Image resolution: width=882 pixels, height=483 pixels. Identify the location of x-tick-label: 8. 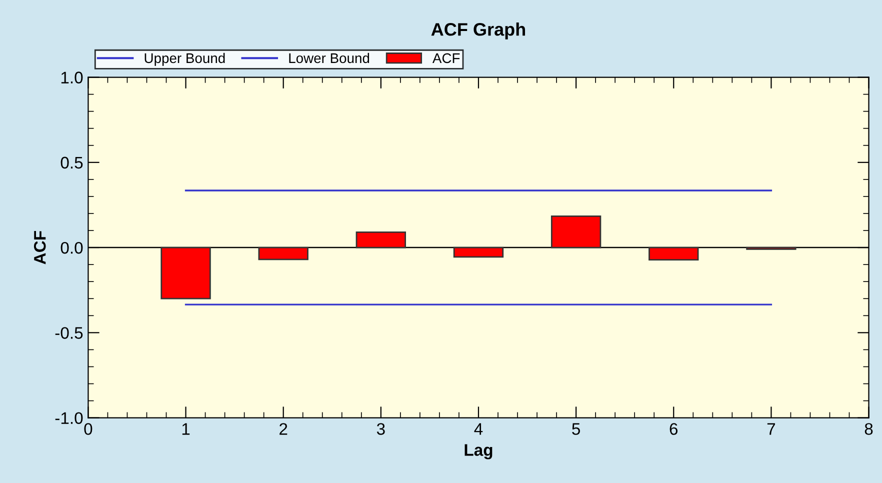
(868, 429).